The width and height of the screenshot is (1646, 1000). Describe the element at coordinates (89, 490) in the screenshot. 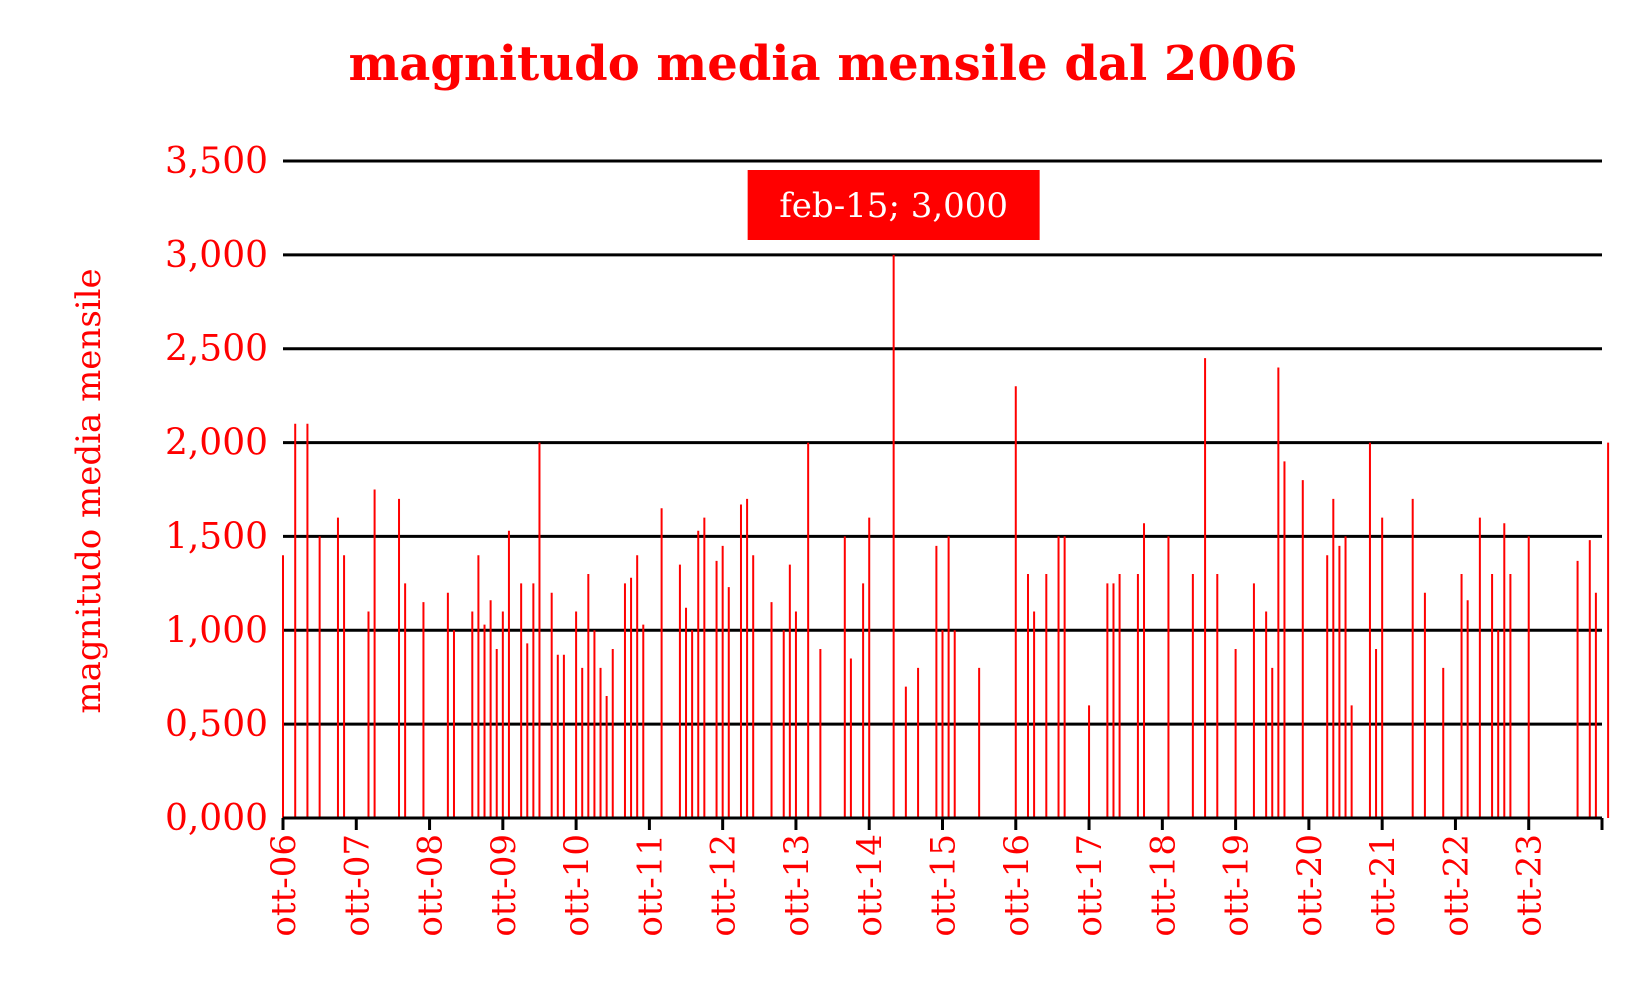

I see `y-axis-label: magnitudo media mensile` at that location.